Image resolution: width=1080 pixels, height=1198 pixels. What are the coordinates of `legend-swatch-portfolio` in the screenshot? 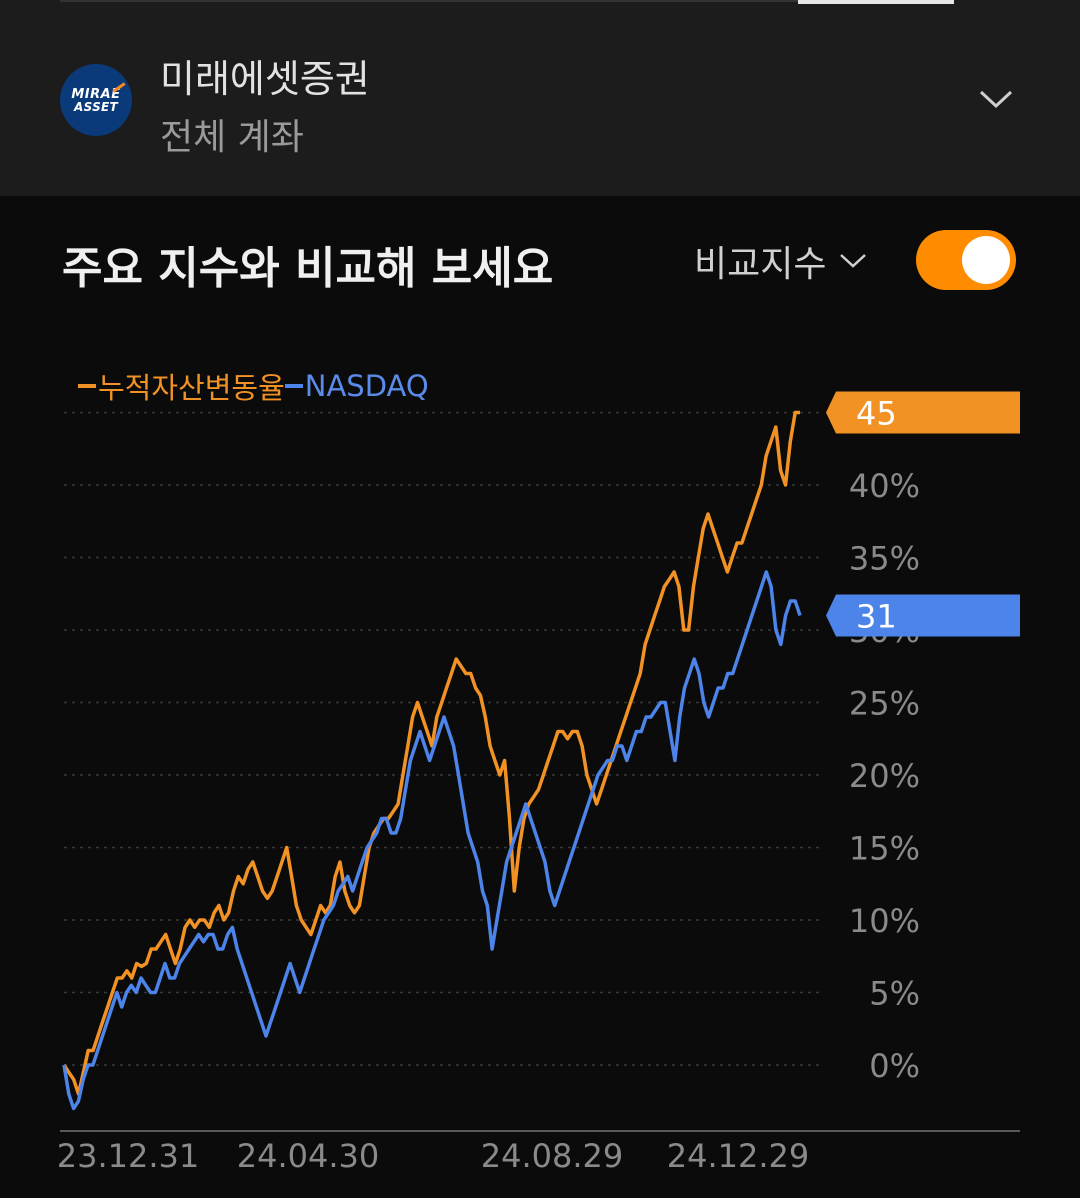 It's located at (87, 386).